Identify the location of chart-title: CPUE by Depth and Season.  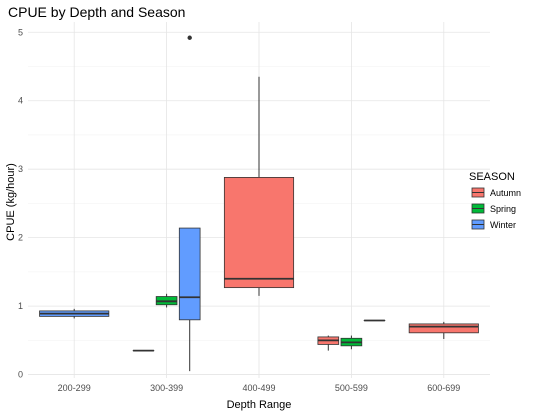
(96, 12).